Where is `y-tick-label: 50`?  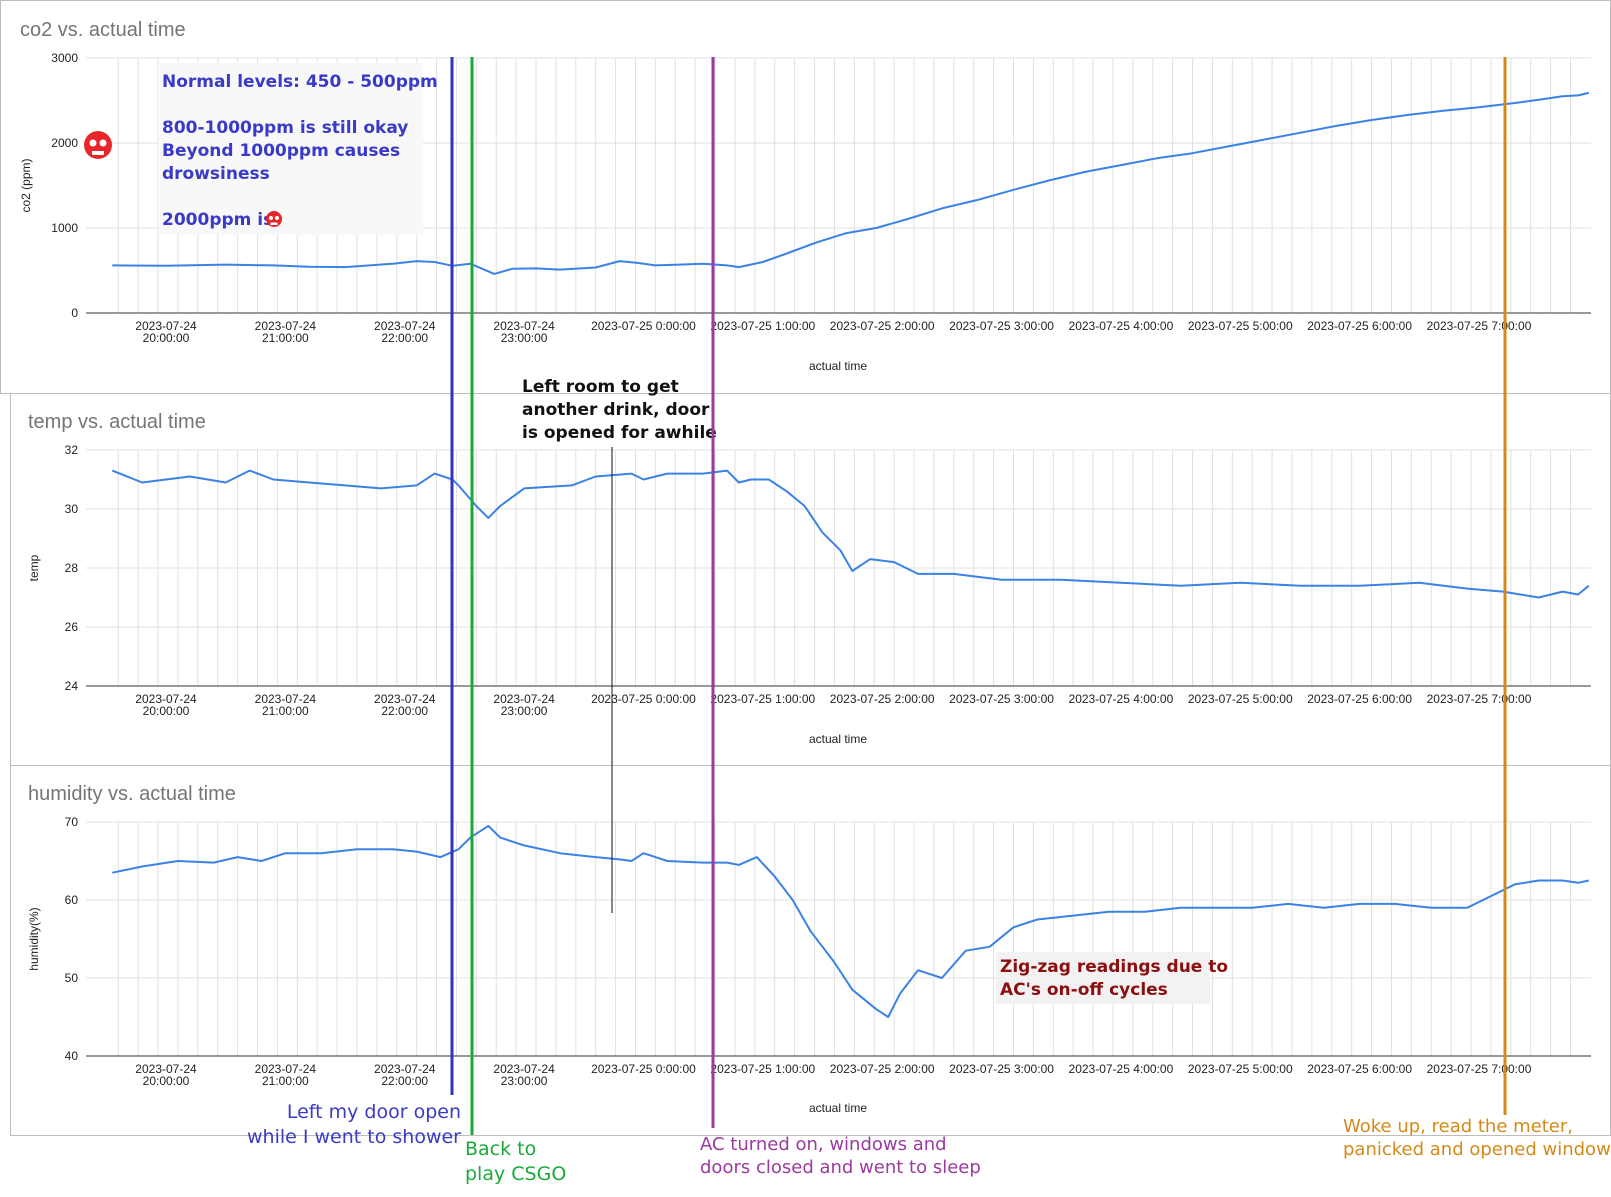
y-tick-label: 50 is located at coordinates (72, 978).